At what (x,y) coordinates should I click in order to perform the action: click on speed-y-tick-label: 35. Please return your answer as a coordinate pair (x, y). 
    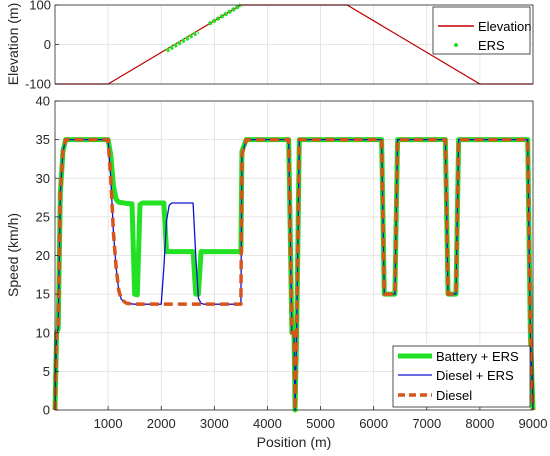
    Looking at the image, I should click on (43, 139).